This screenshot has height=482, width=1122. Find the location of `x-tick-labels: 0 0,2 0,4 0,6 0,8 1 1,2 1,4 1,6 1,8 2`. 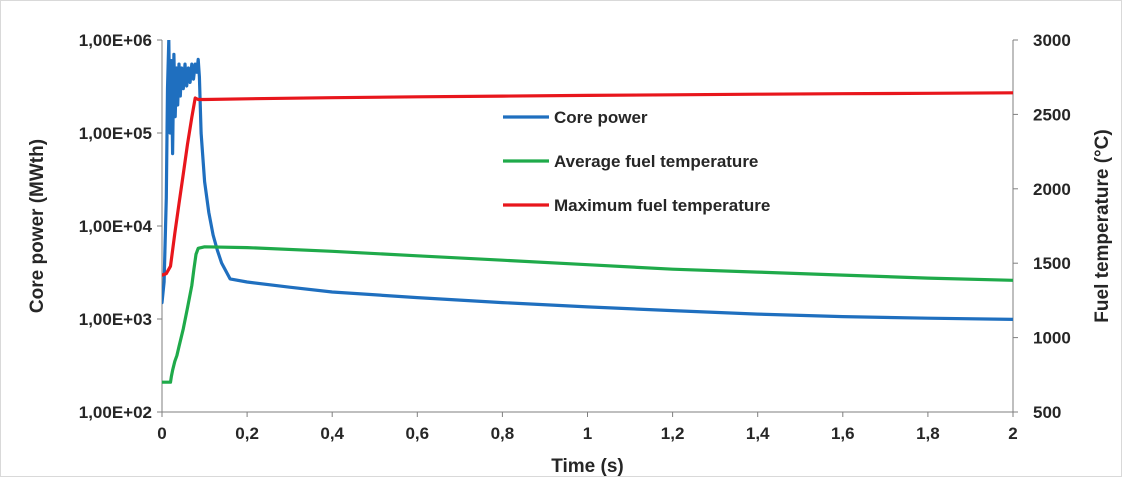

x-tick-labels: 0 0,2 0,4 0,6 0,8 1 1,2 1,4 1,6 1,8 2 is located at coordinates (587, 427).